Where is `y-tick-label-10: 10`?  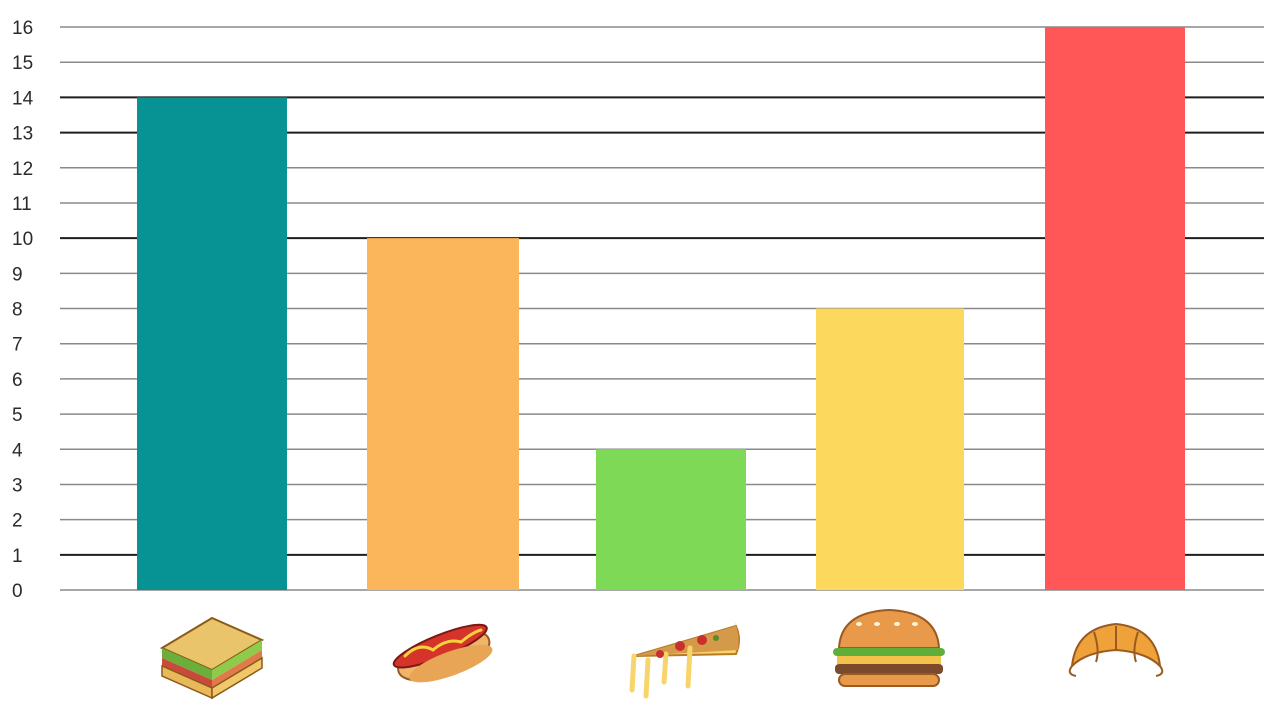 y-tick-label-10: 10 is located at coordinates (22, 239).